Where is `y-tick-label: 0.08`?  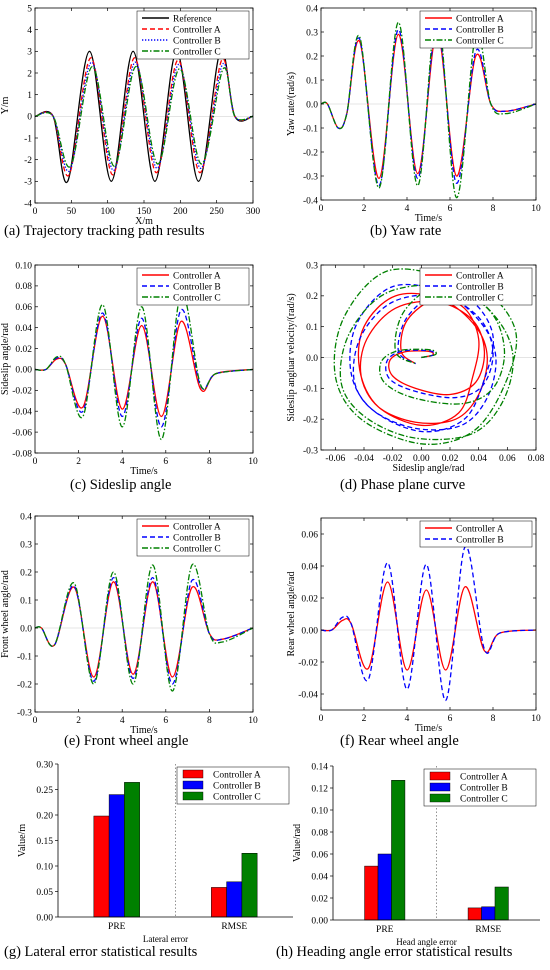 y-tick-label: 0.08 is located at coordinates (319, 833).